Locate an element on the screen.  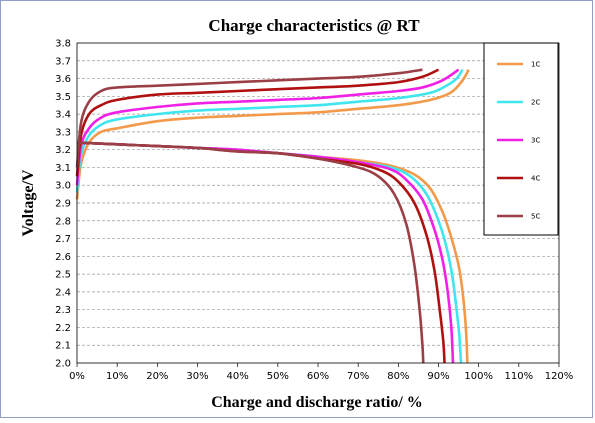
y-axis-title: Voltage/V is located at coordinates (28, 202).